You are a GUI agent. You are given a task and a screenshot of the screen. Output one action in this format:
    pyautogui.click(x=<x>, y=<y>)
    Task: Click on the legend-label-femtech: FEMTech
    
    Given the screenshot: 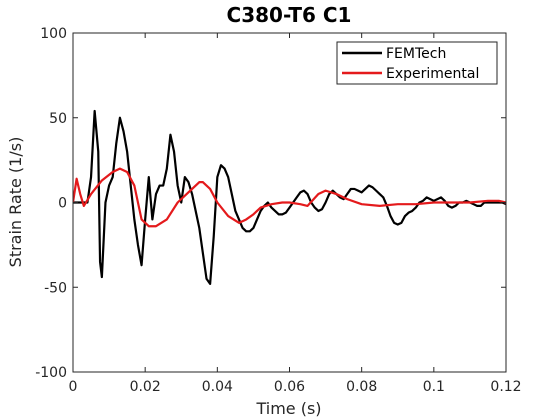 What is the action you would take?
    pyautogui.click(x=416, y=54)
    